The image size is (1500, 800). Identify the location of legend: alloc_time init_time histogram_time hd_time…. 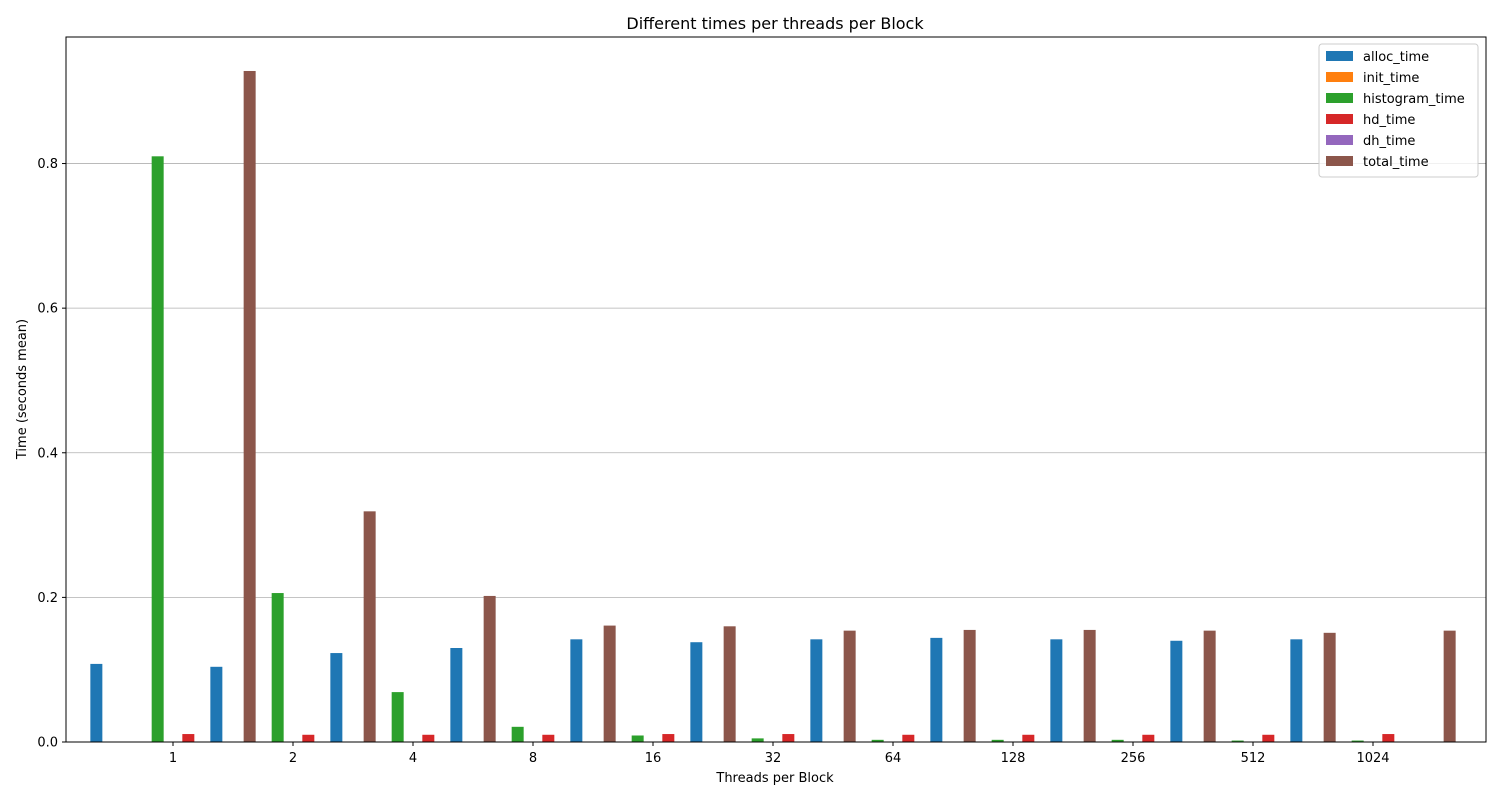
(1398, 110).